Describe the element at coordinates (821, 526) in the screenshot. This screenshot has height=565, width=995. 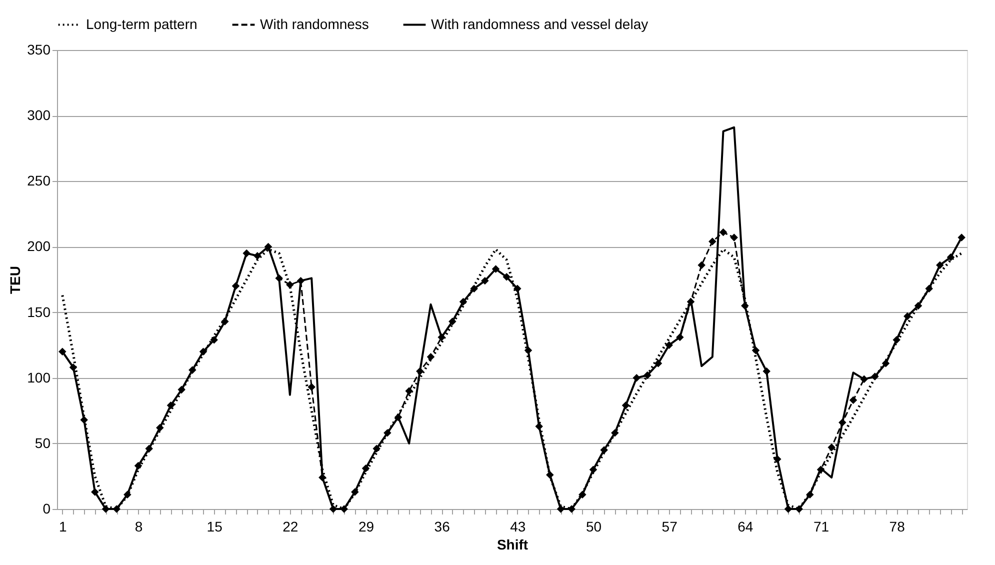
I see `x-tick-label: 71` at that location.